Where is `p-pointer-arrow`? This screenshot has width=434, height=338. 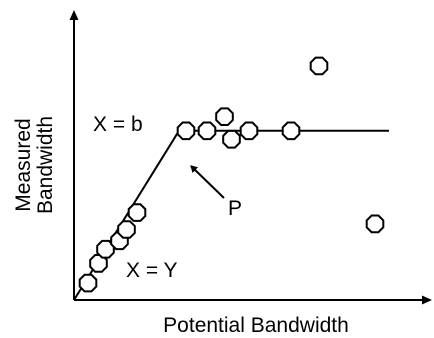 p-pointer-arrow is located at coordinates (207, 182).